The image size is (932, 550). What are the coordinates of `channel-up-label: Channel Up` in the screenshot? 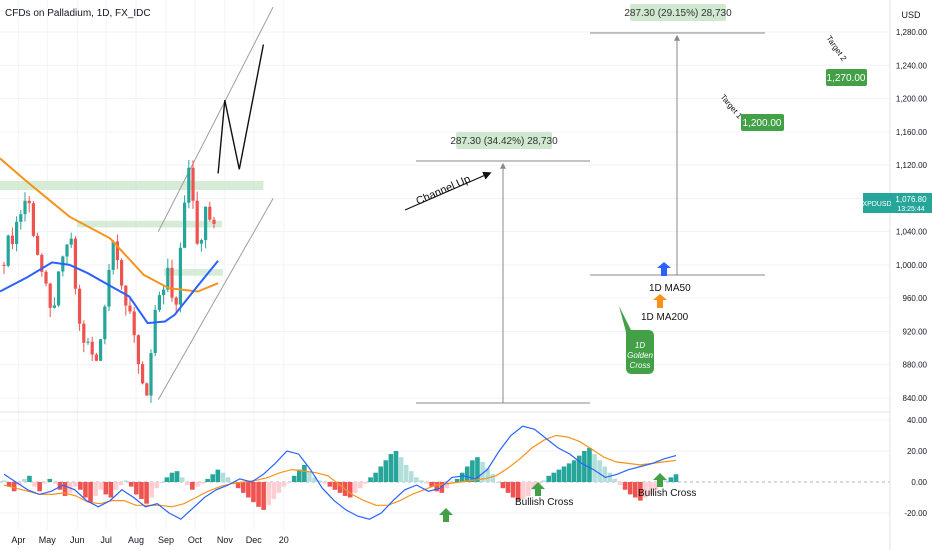 It's located at (443, 190).